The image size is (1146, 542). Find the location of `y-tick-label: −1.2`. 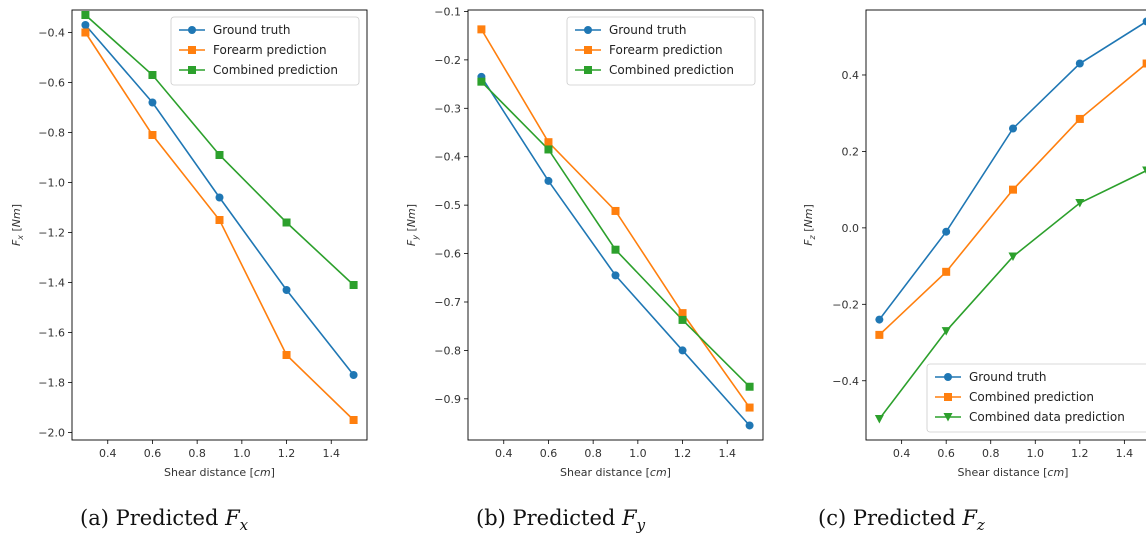

y-tick-label: −1.2 is located at coordinates (51, 233).